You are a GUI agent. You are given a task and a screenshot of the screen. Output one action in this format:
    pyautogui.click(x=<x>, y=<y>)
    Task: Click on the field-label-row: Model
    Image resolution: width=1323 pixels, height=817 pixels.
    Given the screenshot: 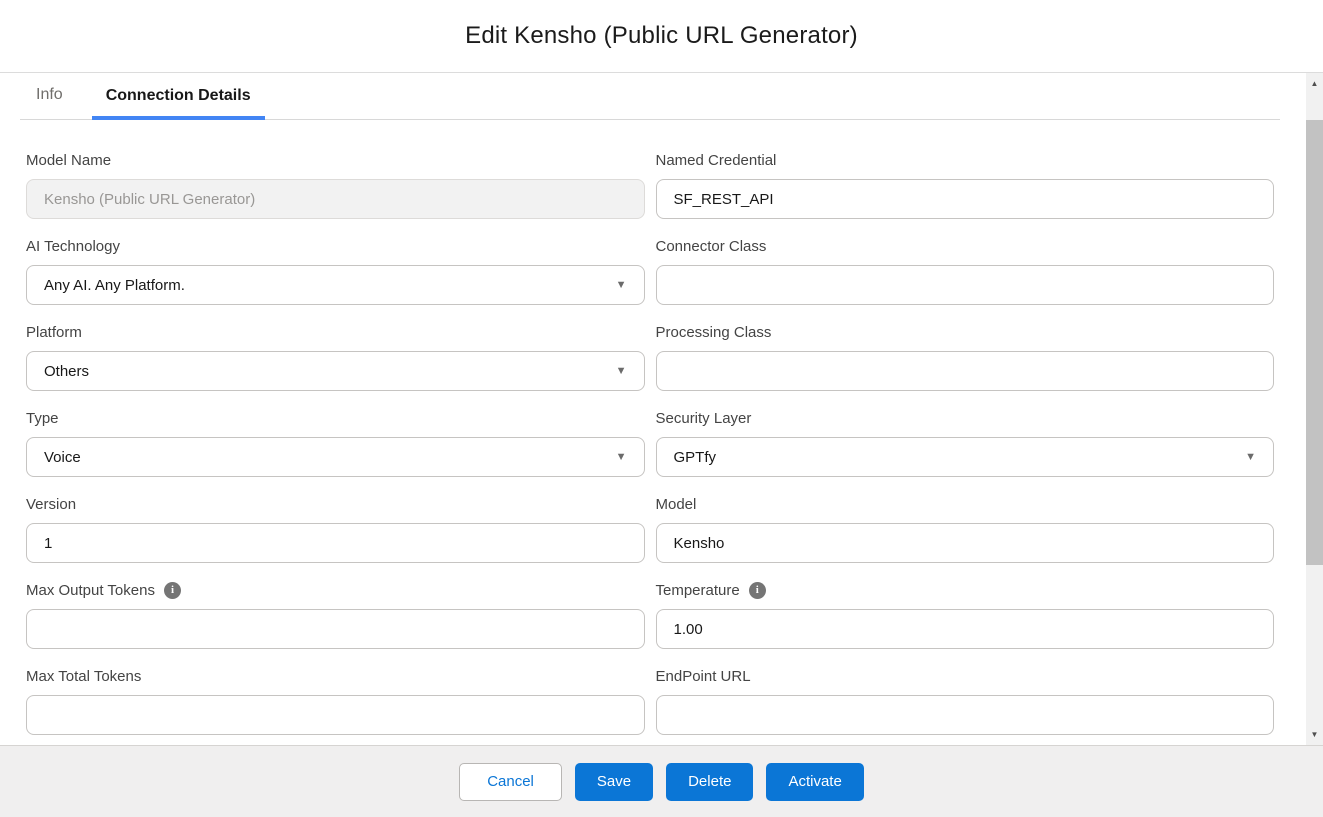 What is the action you would take?
    pyautogui.click(x=965, y=504)
    